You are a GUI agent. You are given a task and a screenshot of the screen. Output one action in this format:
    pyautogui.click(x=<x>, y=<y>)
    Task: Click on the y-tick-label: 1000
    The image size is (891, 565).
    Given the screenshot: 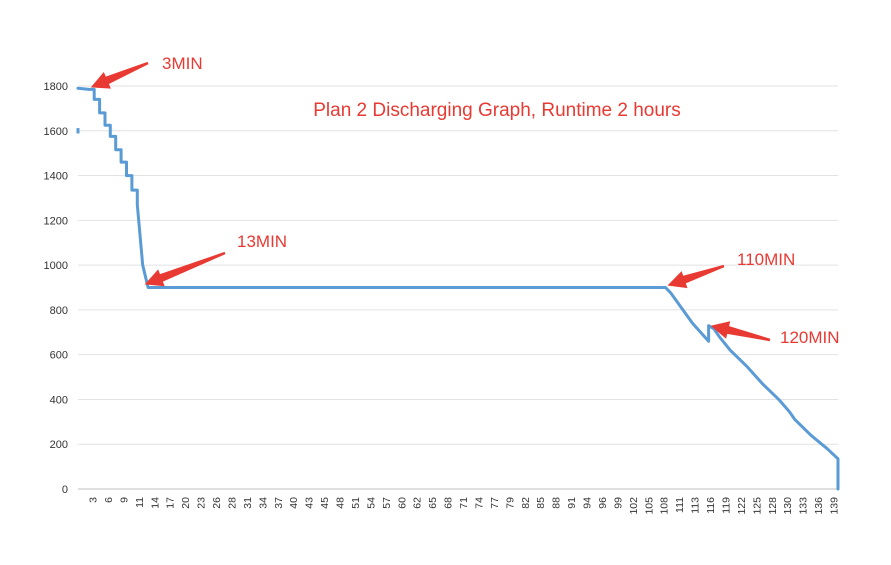 What is the action you would take?
    pyautogui.click(x=56, y=266)
    